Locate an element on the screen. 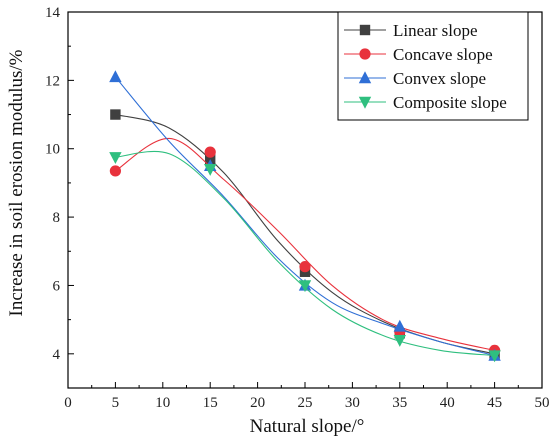  legend-item: Convex slope is located at coordinates (415, 78).